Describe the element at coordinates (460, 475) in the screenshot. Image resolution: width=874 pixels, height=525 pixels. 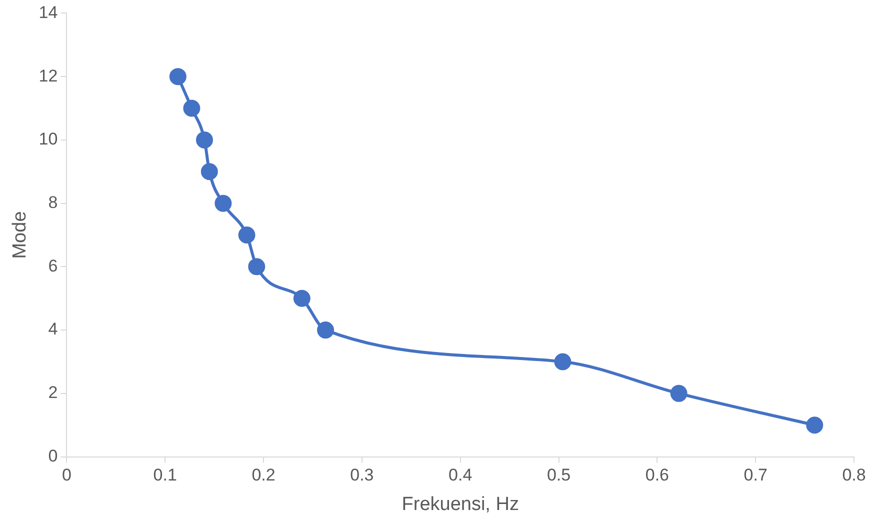
I see `x-tick-label: 0.4` at that location.